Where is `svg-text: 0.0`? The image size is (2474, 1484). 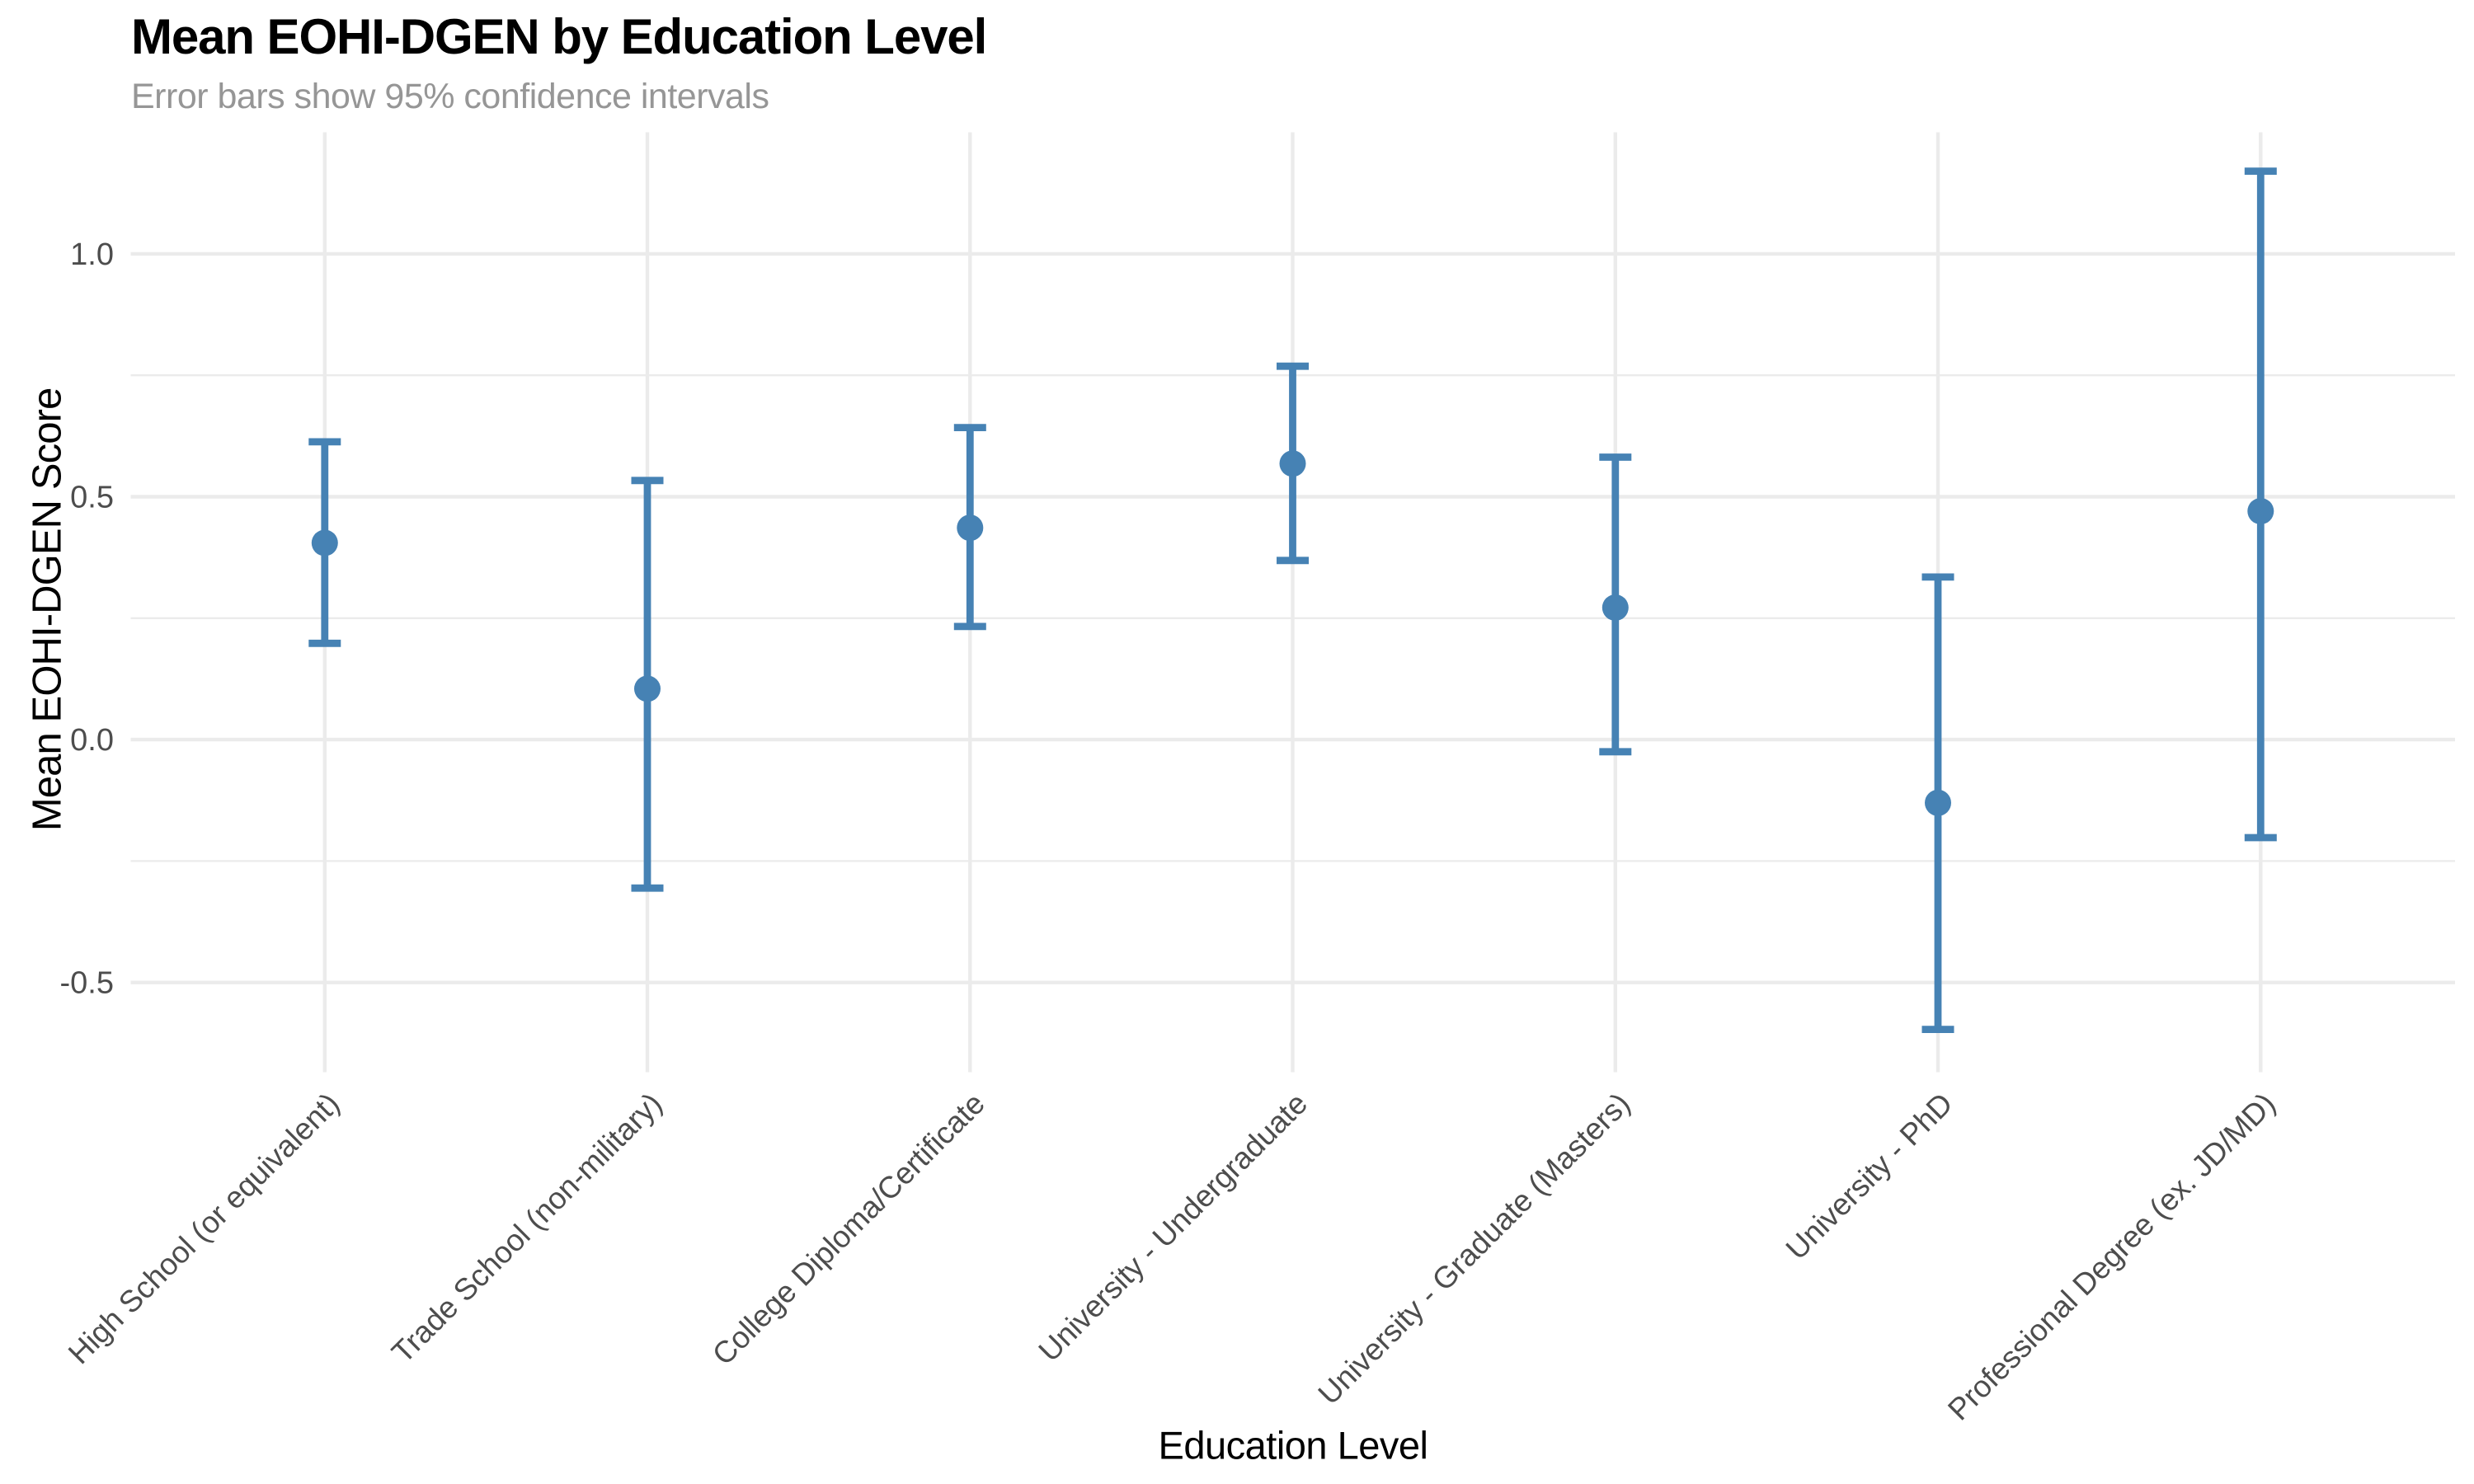 svg-text: 0.0 is located at coordinates (92, 740).